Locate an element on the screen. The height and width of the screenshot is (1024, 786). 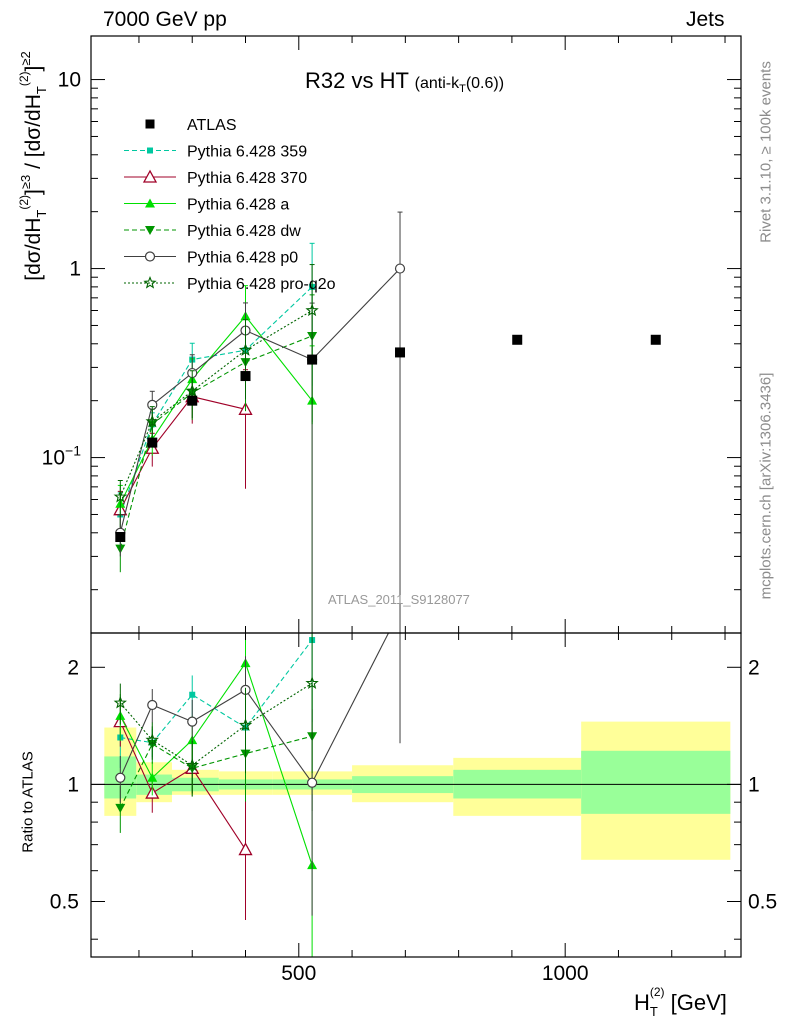
legend-item: Pythia 6.428 dw is located at coordinates (212, 231).